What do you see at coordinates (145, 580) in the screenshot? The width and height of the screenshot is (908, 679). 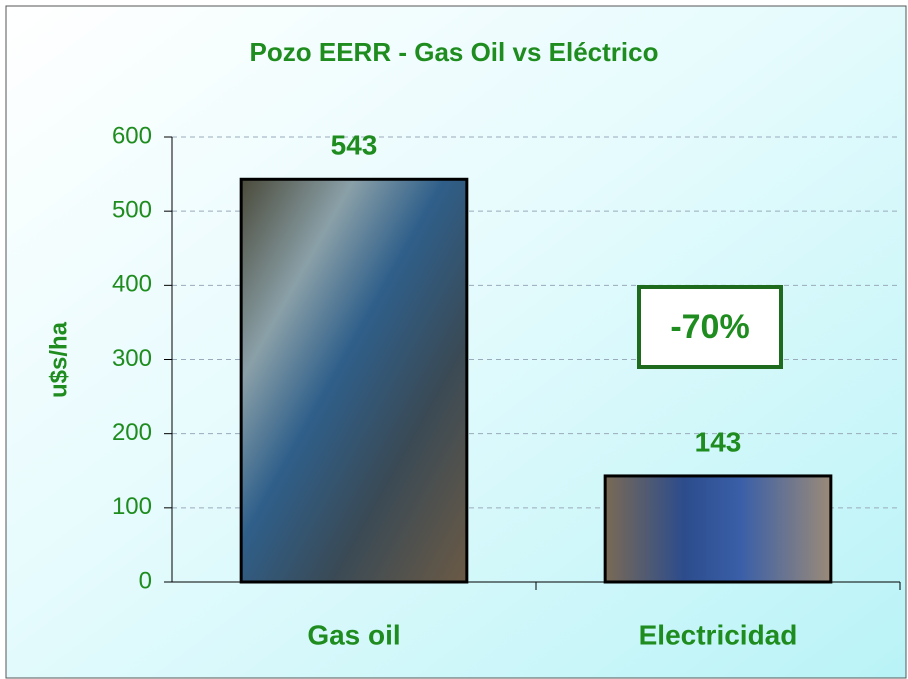 I see `y-tick-label: 0` at bounding box center [145, 580].